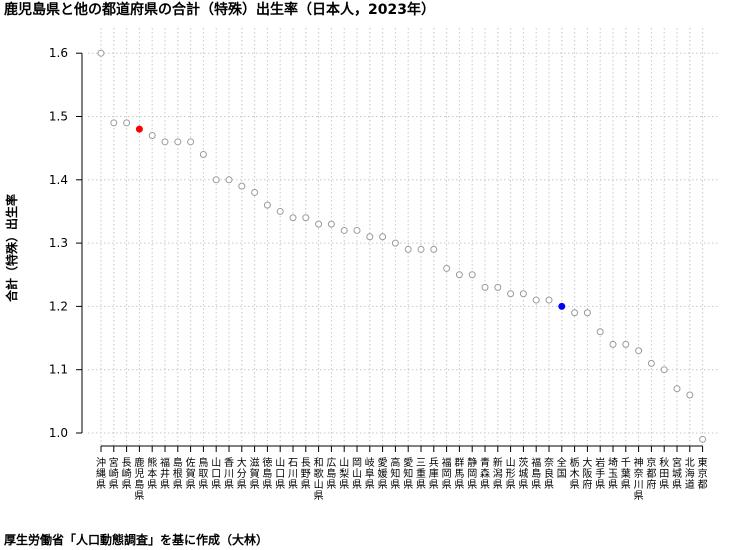 This screenshot has height=550, width=750. Describe the element at coordinates (11, 248) in the screenshot. I see `y-axis-label: 合計（特殊）出生率` at that location.